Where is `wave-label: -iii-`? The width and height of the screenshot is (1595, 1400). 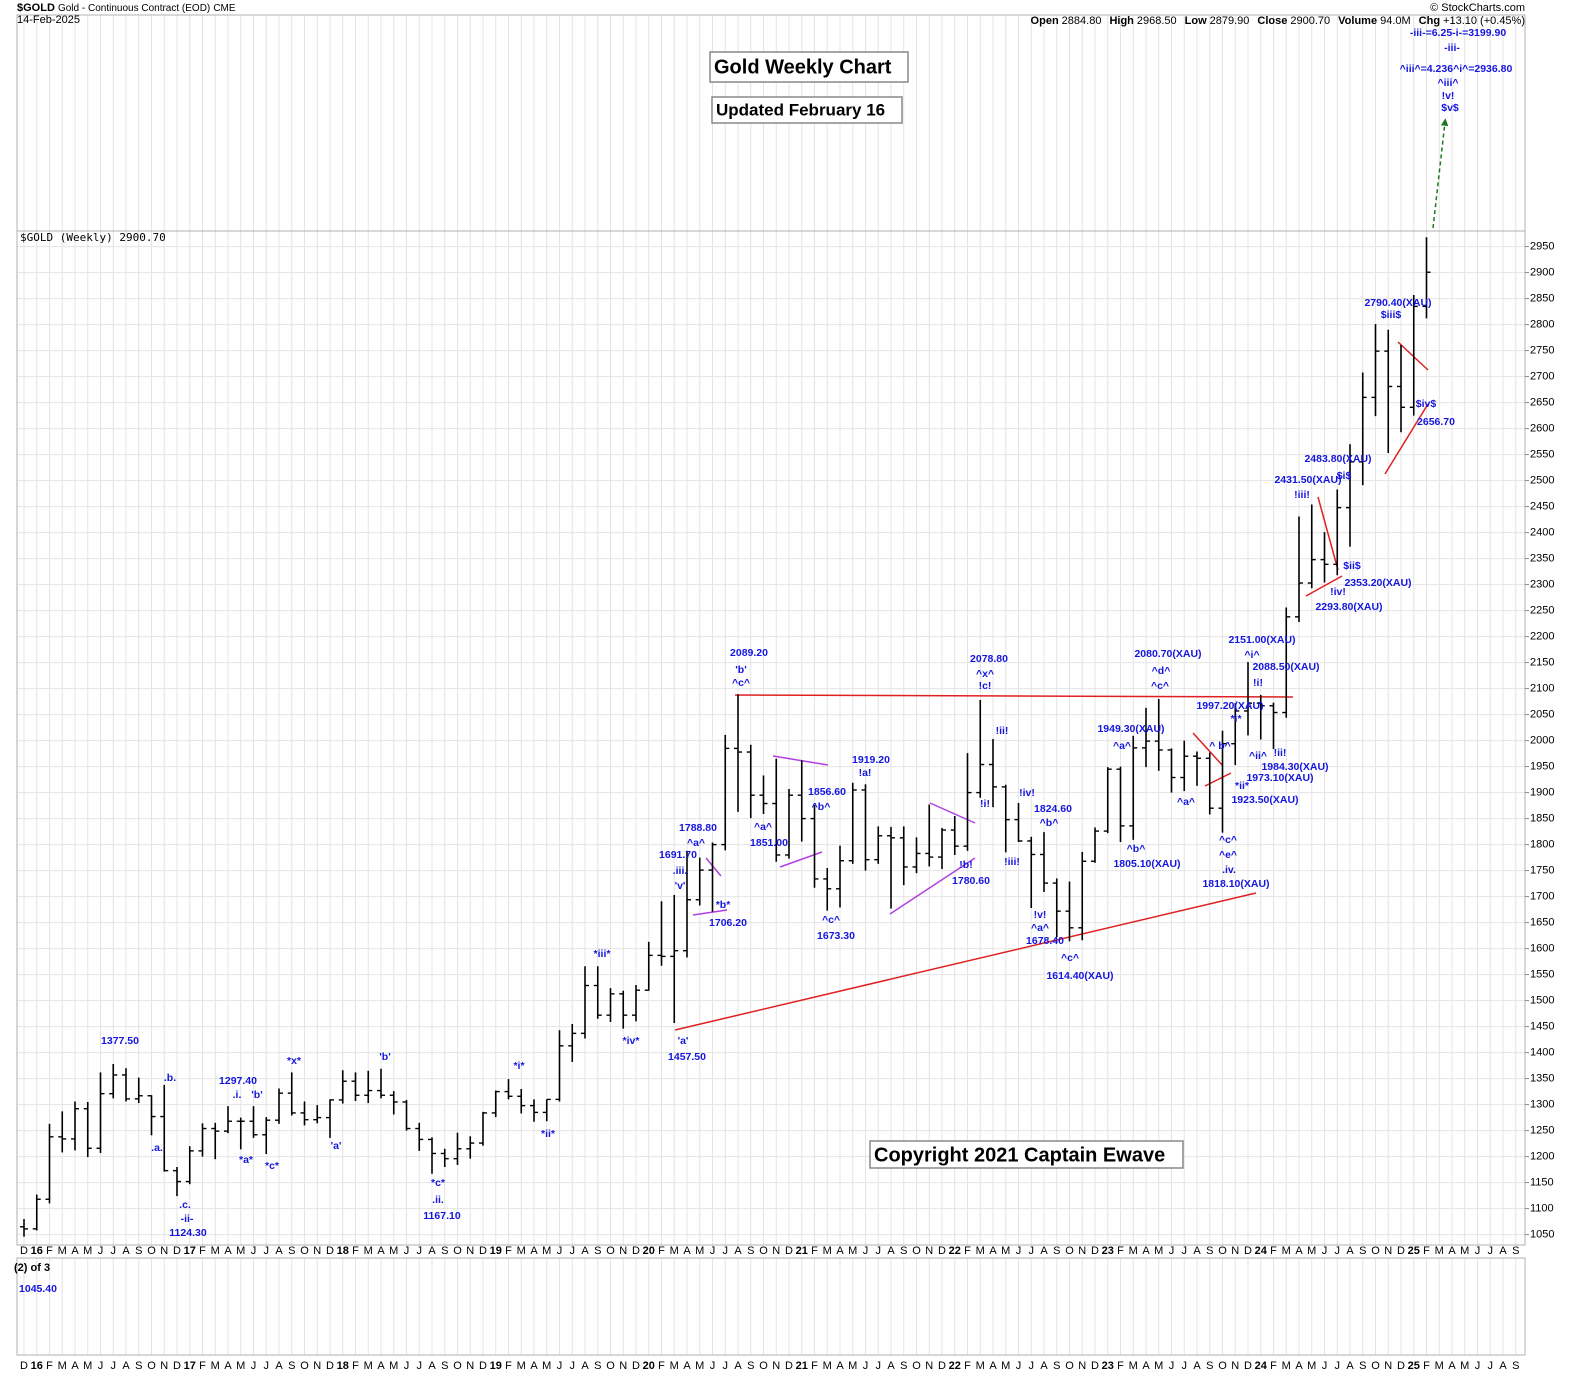 wave-label: -iii- is located at coordinates (1452, 48).